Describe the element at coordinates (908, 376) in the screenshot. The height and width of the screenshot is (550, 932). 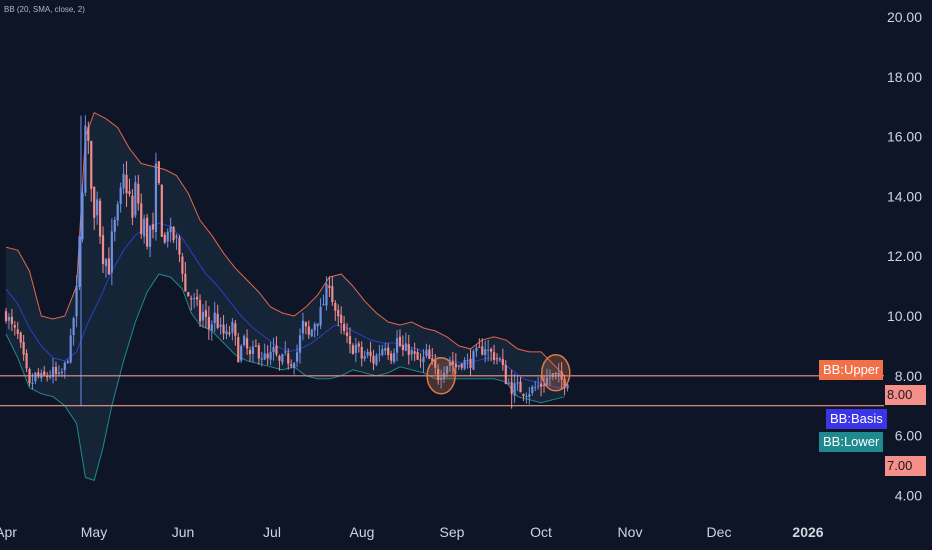
I see `price-tick-label: 8.00` at that location.